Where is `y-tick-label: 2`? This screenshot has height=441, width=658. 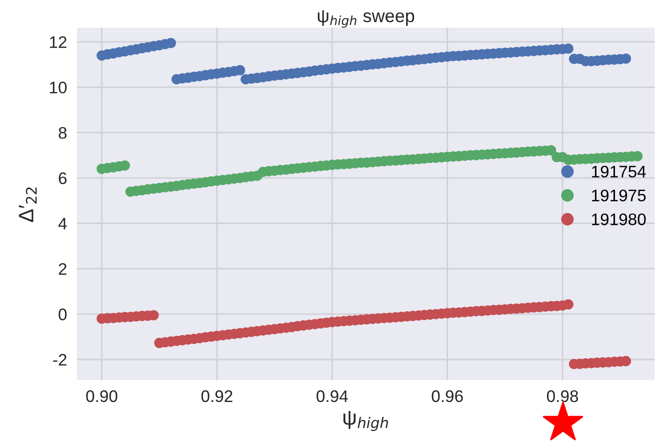
y-tick-label: 2 is located at coordinates (62, 269).